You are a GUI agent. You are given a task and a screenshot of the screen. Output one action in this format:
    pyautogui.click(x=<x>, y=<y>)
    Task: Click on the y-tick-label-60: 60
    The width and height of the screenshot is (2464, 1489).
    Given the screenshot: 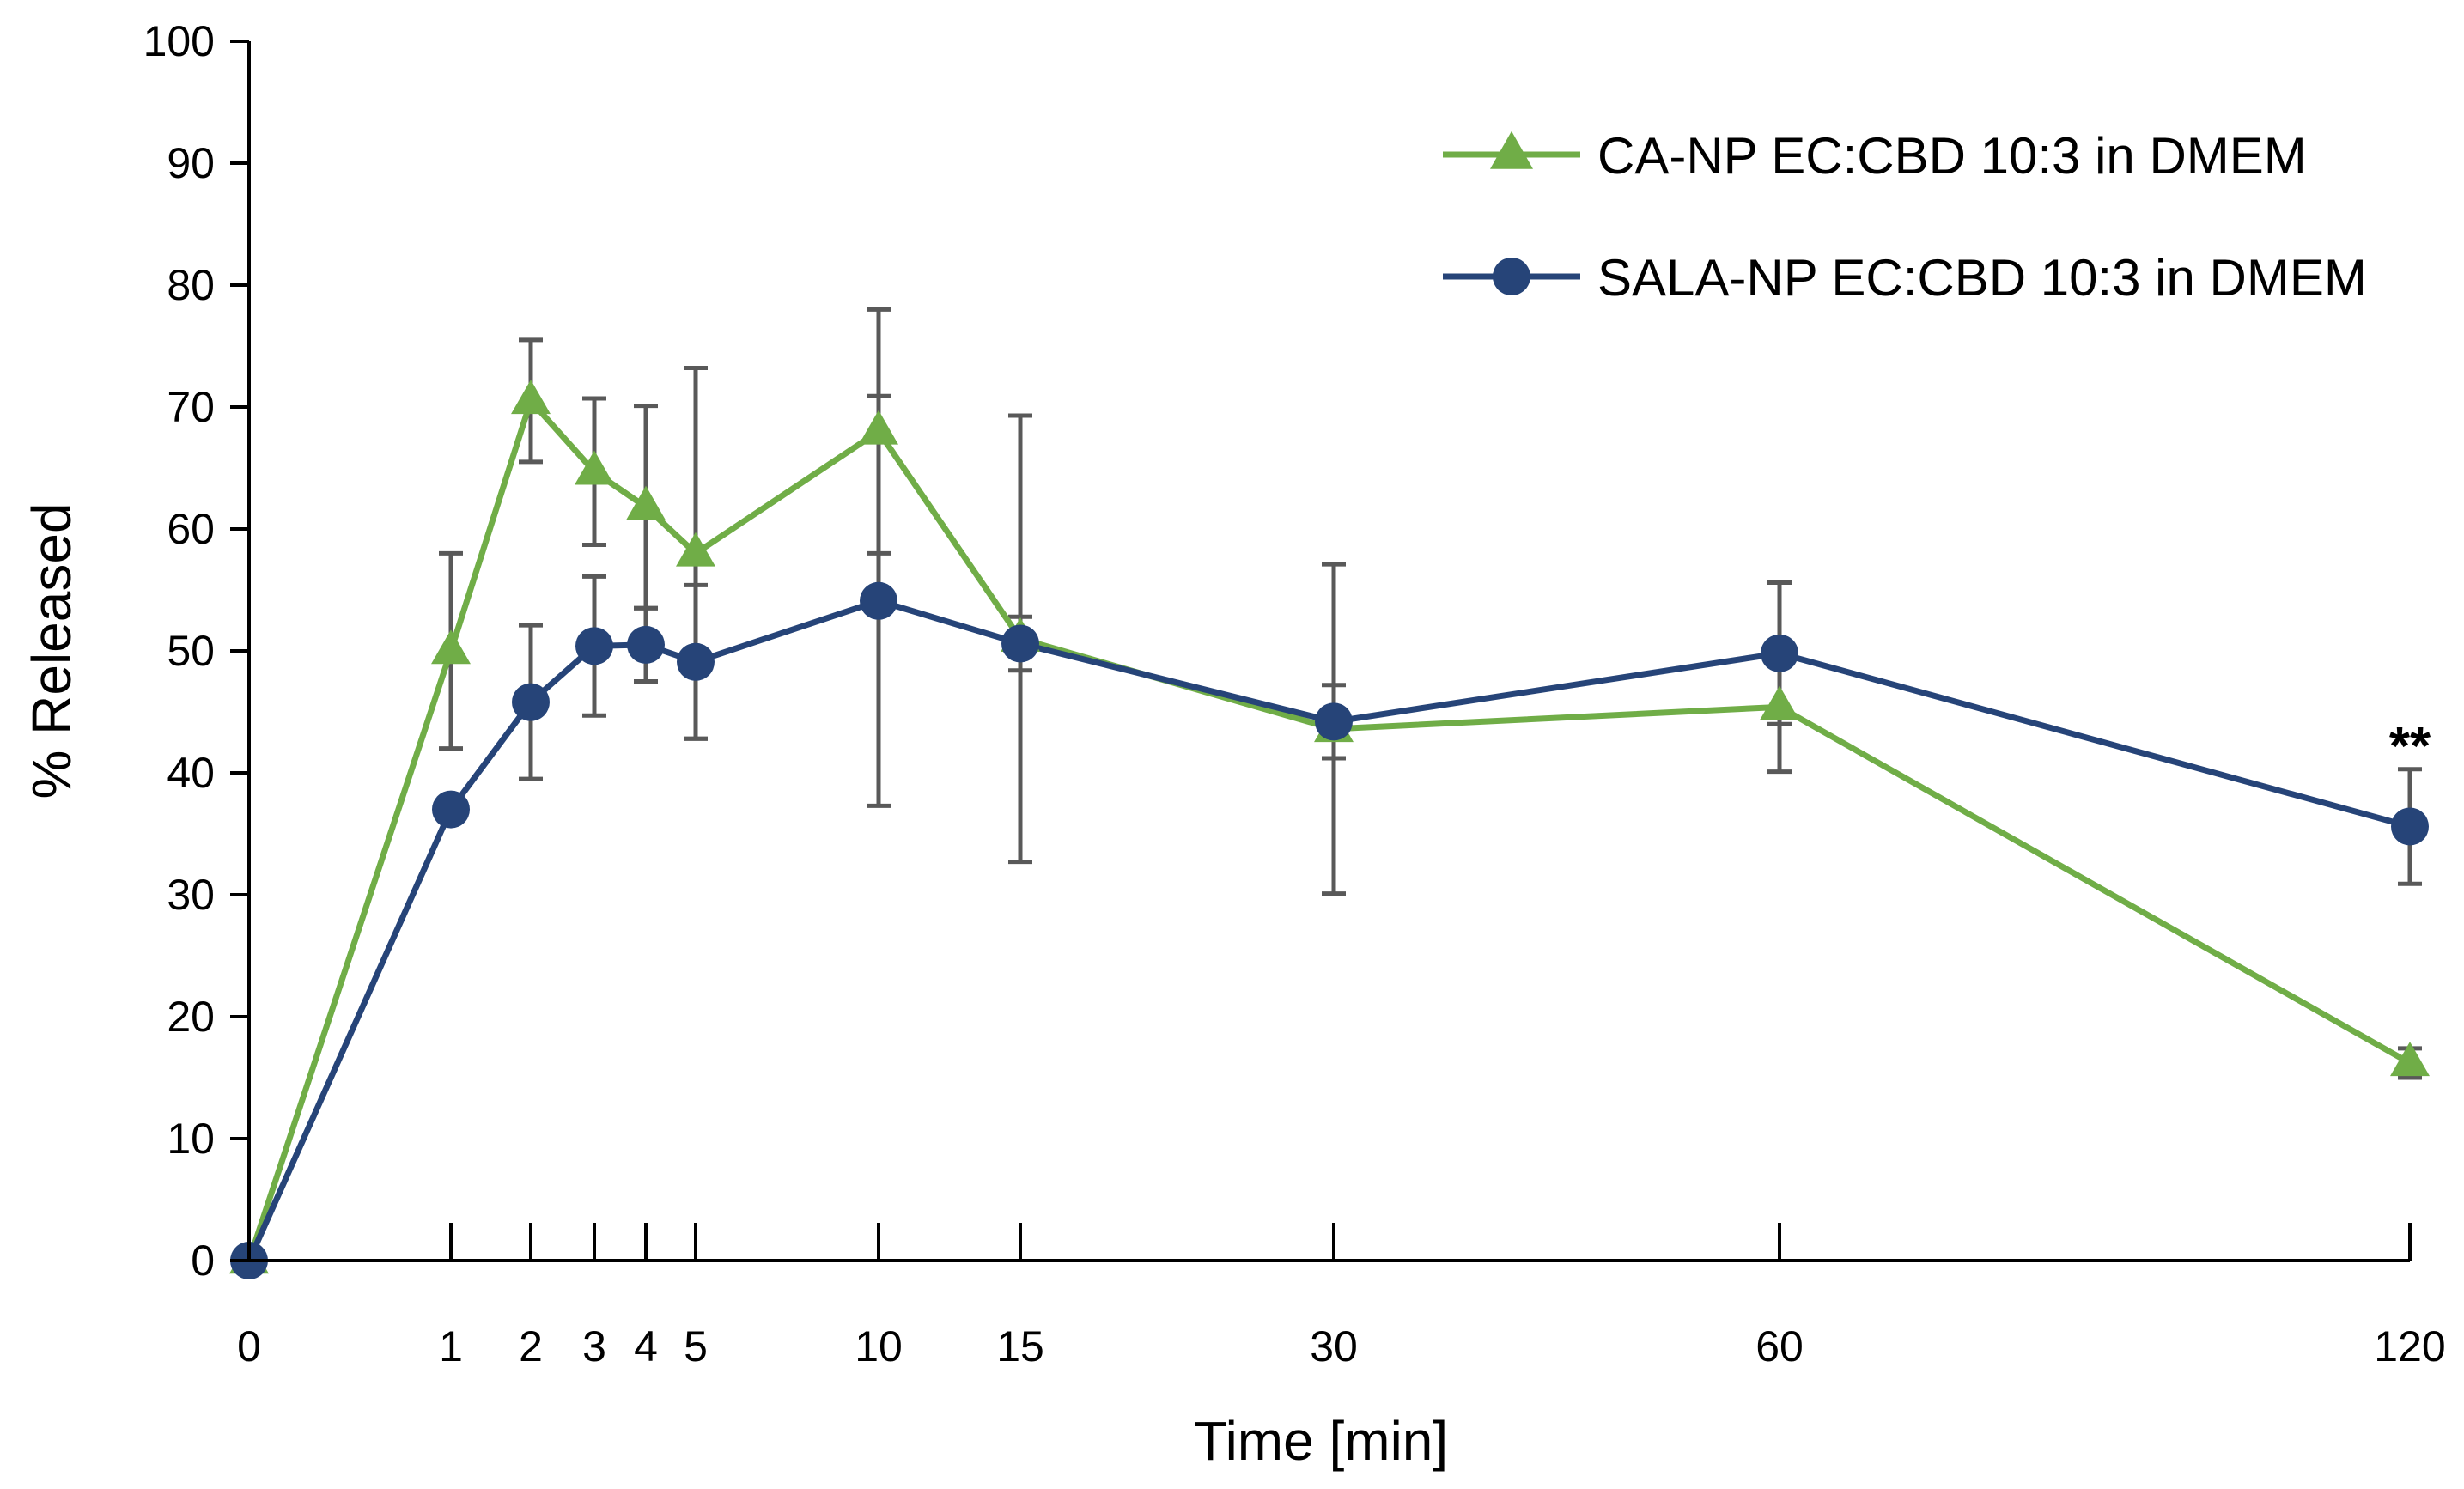 What is the action you would take?
    pyautogui.click(x=191, y=529)
    